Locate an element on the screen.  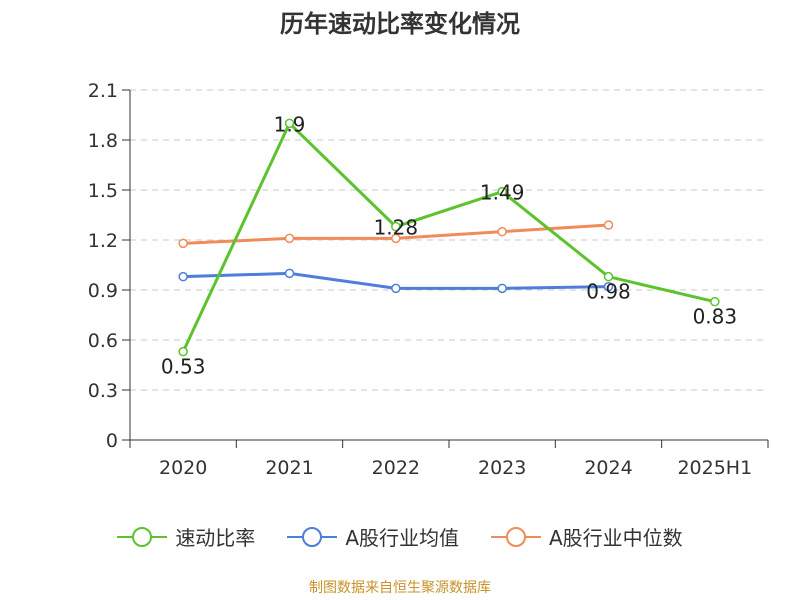
legend-swatch-quick-ratio-icon is located at coordinates (142, 536).